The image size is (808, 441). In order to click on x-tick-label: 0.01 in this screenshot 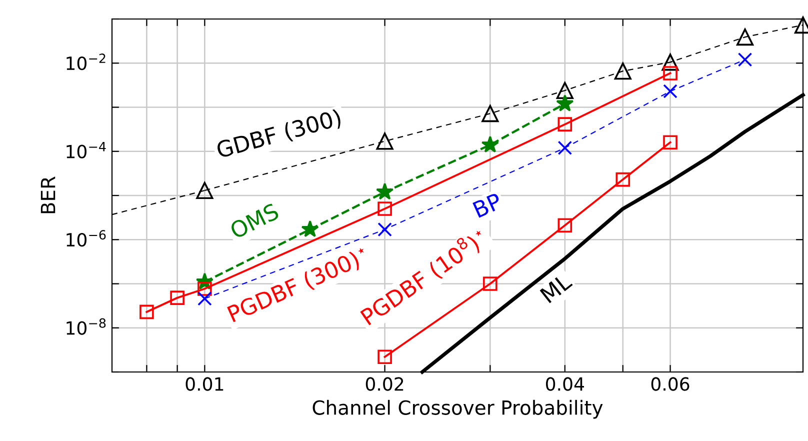, I will do `click(205, 384)`.